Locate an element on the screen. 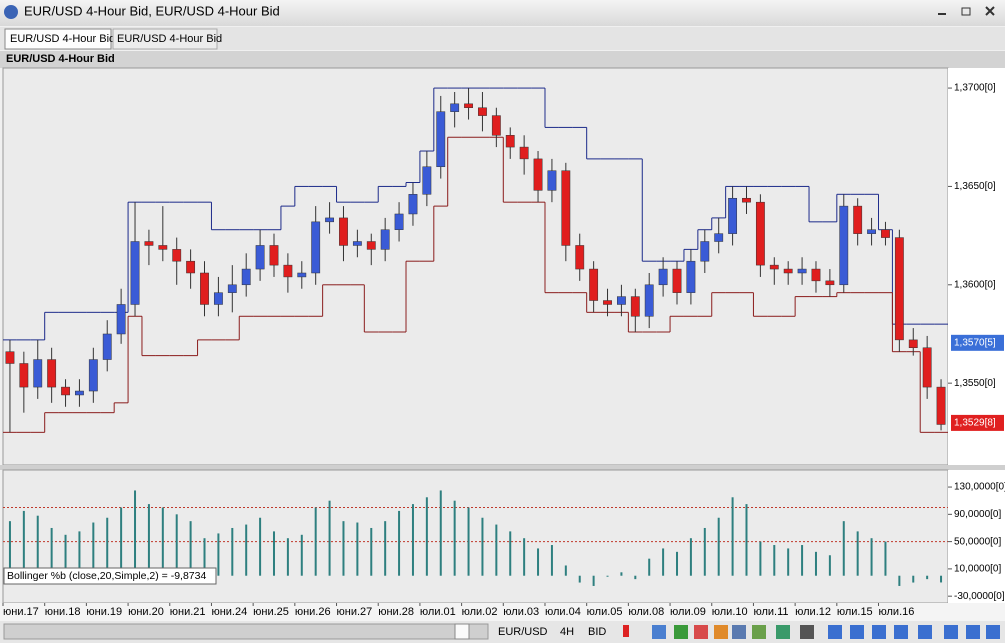  y-tick-label: 1,3700[0] is located at coordinates (975, 88).